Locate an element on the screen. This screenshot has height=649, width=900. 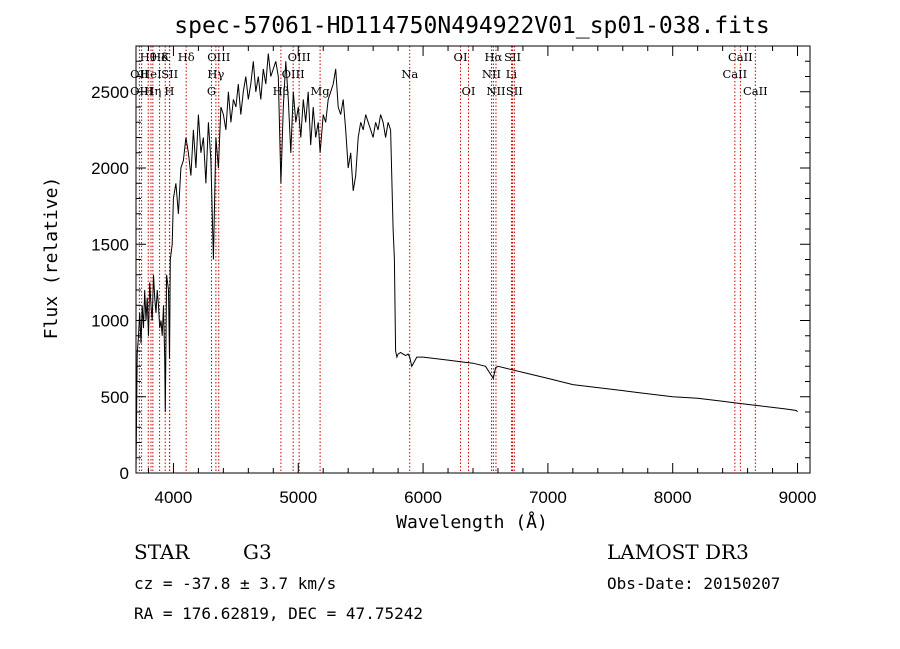
line-marker-label-17: Na is located at coordinates (409, 74).